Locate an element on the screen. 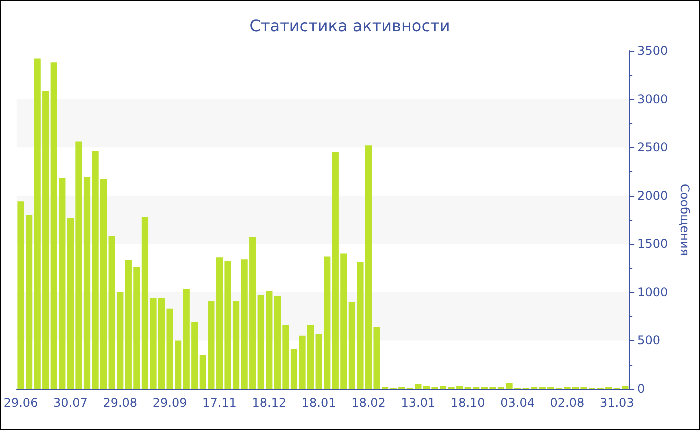 This screenshot has height=430, width=700. x-tick-label: 03.04 is located at coordinates (517, 403).